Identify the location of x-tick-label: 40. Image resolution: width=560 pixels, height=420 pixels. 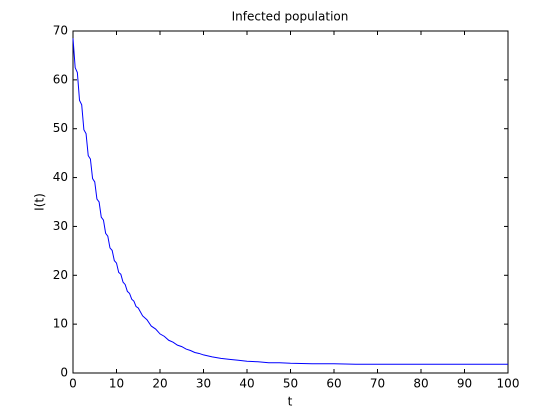
(246, 384).